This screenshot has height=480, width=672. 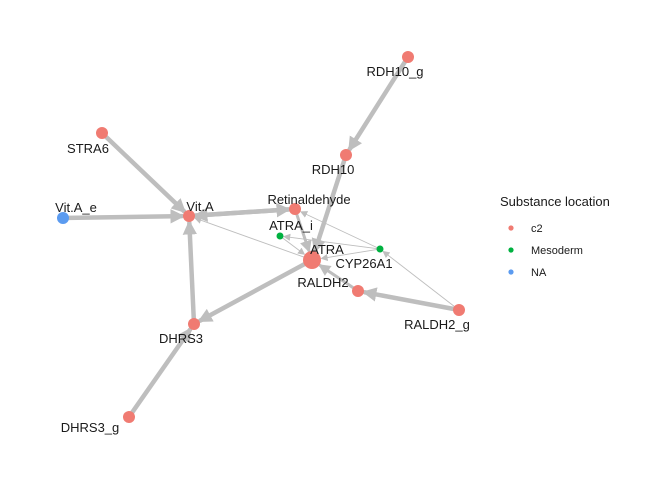 I want to click on node-label-dhrs3: DHRS3, so click(x=181, y=338).